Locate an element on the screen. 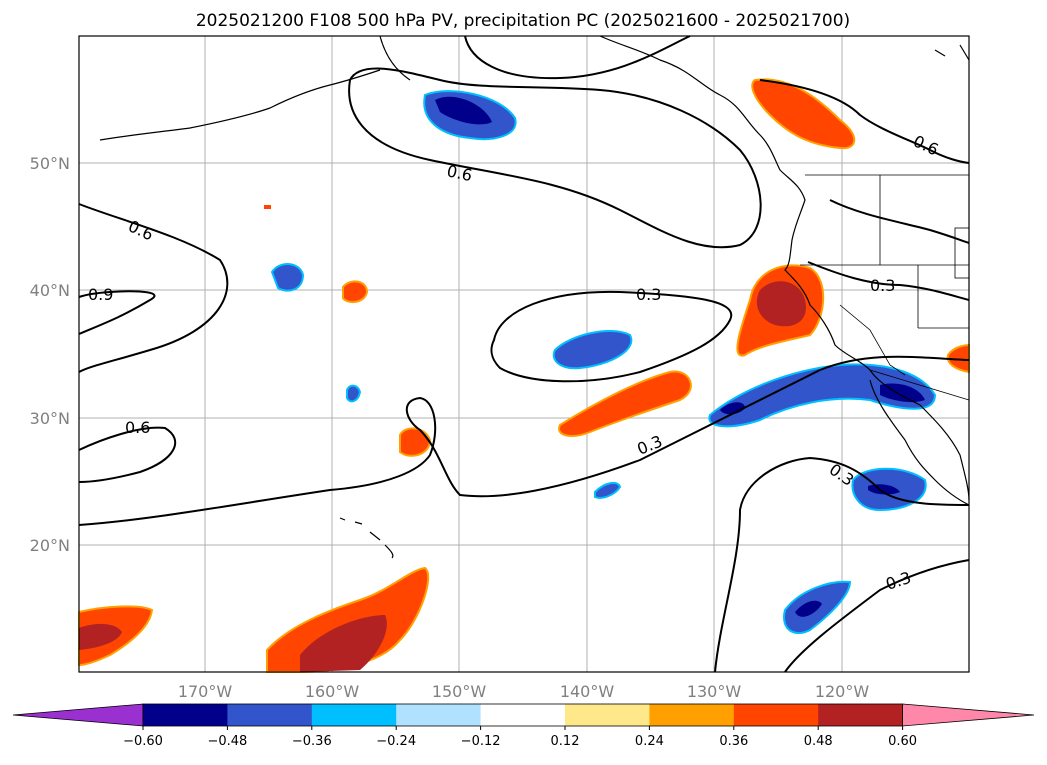 The height and width of the screenshot is (765, 1047). precip-blob-bc-coast is located at coordinates (803, 114).